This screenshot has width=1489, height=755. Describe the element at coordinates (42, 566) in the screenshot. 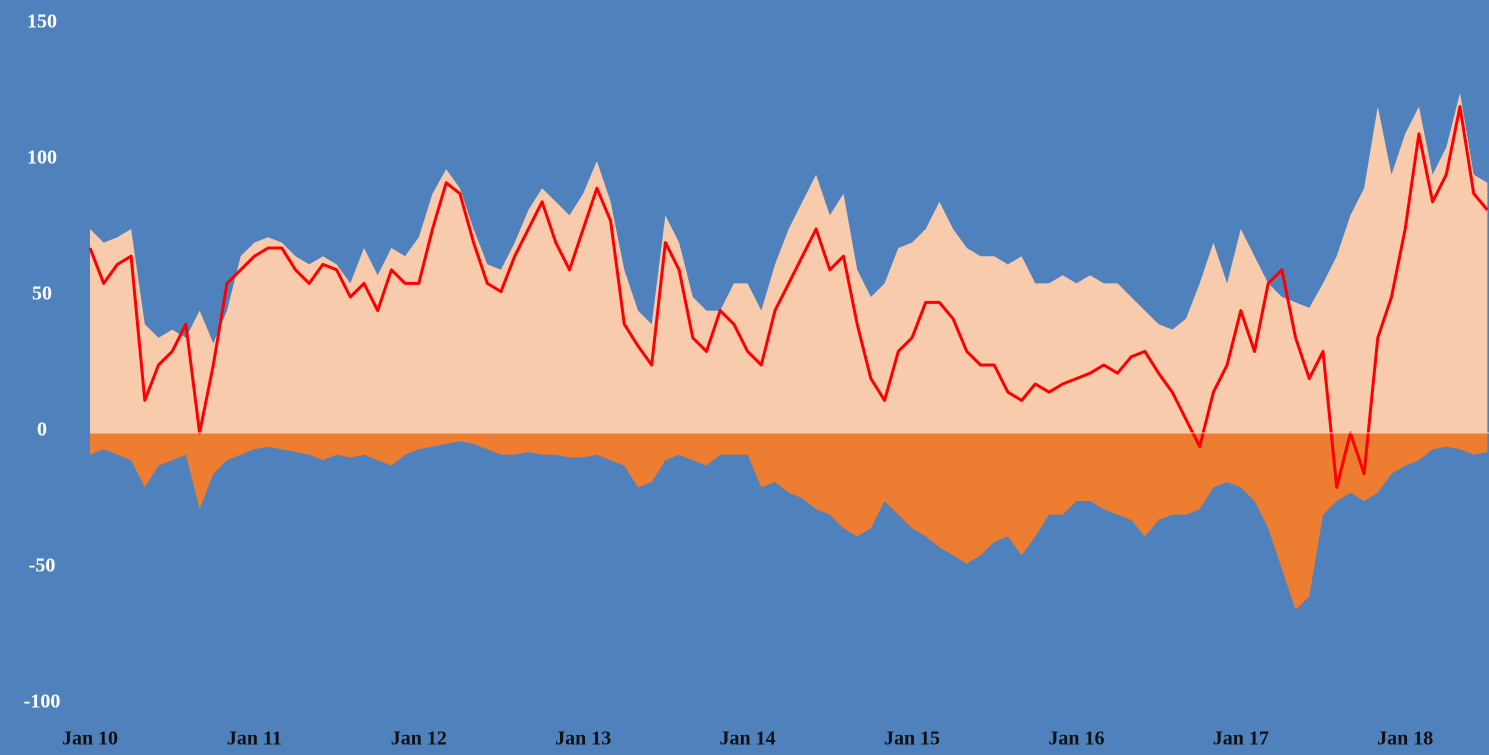

I see `y-tick-label: -50` at that location.